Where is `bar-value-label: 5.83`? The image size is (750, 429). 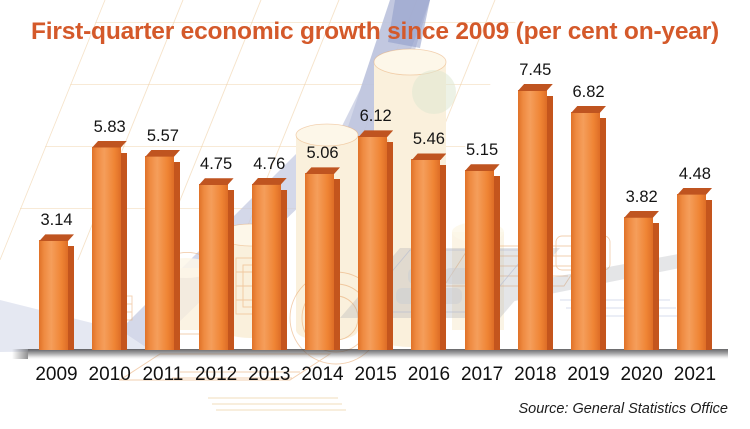
bar-value-label: 5.83 is located at coordinates (109, 126).